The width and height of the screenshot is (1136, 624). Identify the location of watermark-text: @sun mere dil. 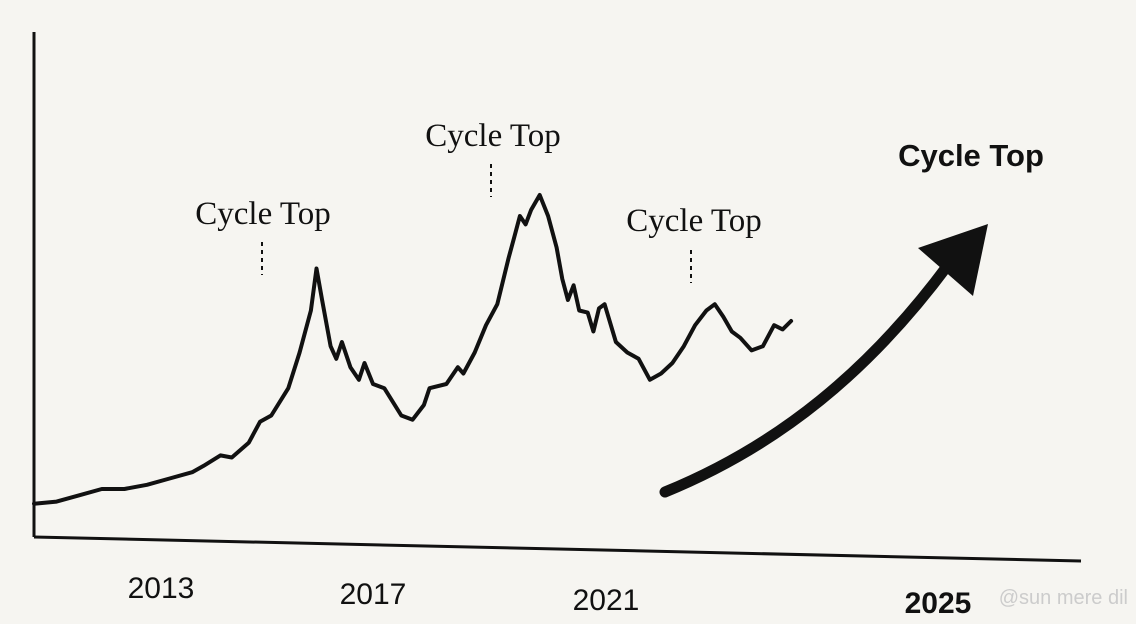
(1063, 598).